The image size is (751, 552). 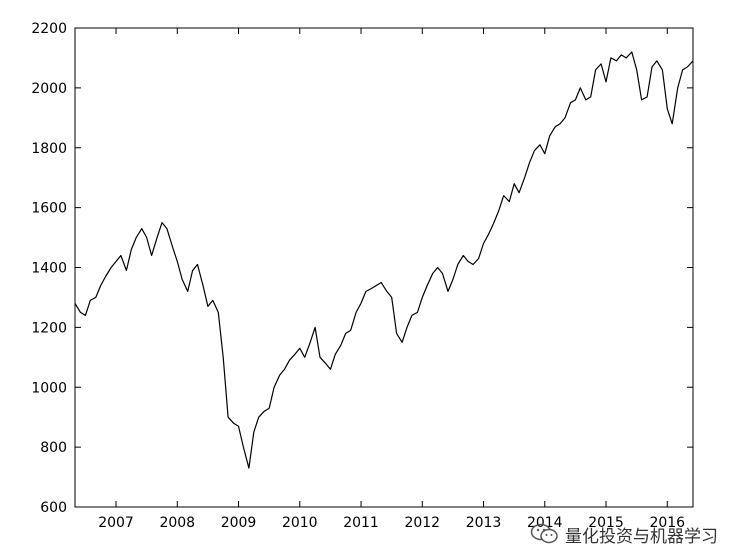 What do you see at coordinates (177, 523) in the screenshot?
I see `x-tick-label: 2008` at bounding box center [177, 523].